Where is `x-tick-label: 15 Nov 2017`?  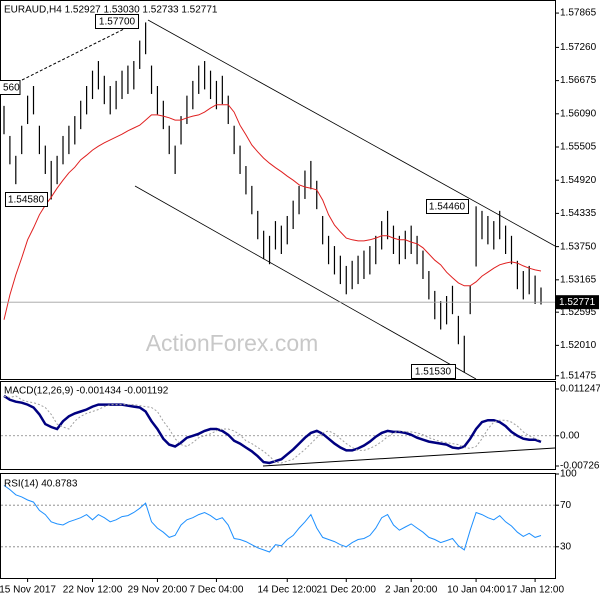
x-tick-label: 15 Nov 2017 is located at coordinates (28, 590).